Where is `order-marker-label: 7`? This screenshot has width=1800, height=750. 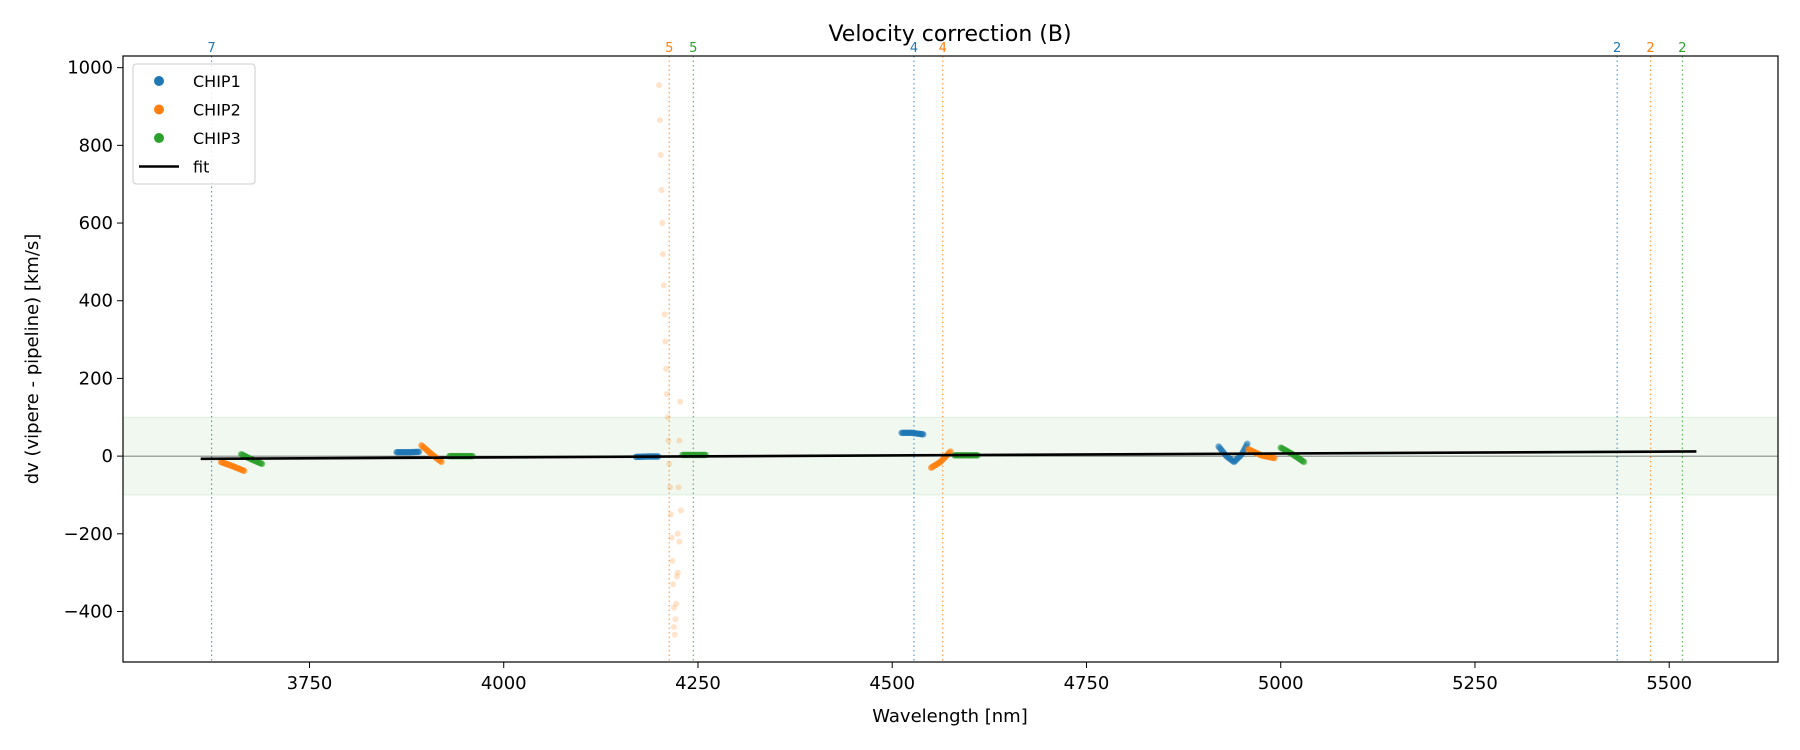 order-marker-label: 7 is located at coordinates (211, 48).